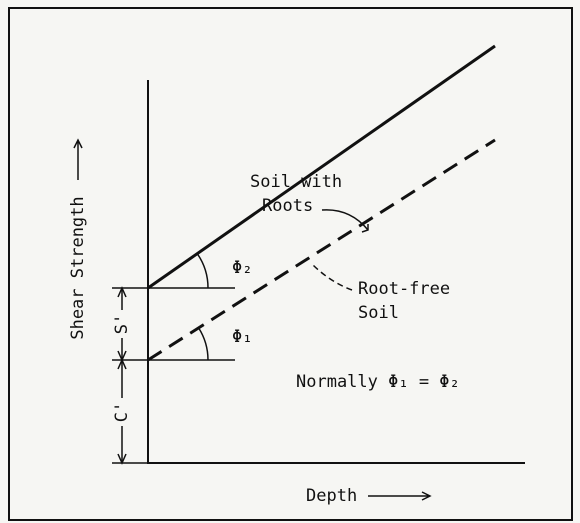  What do you see at coordinates (242, 337) in the screenshot?
I see `angle-label: Φ₁` at bounding box center [242, 337].